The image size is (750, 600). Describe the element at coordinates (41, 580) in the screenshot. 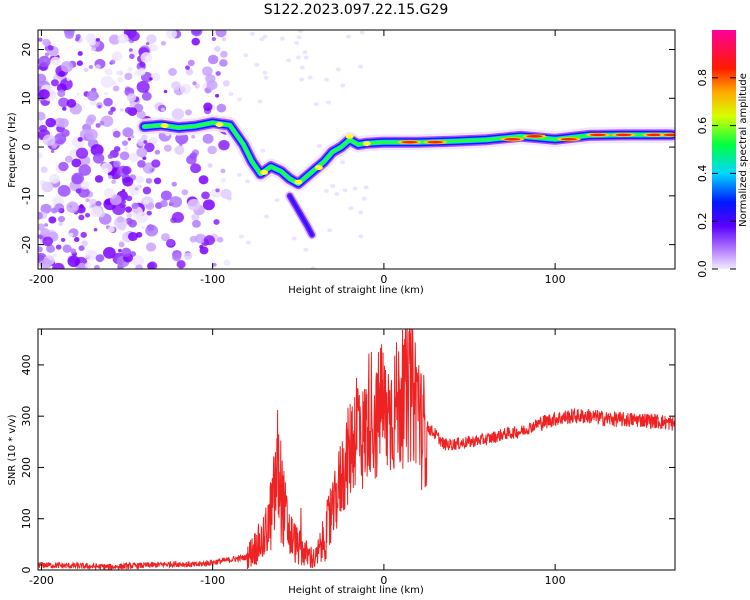

I see `bottom-x-tick-label: -200` at that location.